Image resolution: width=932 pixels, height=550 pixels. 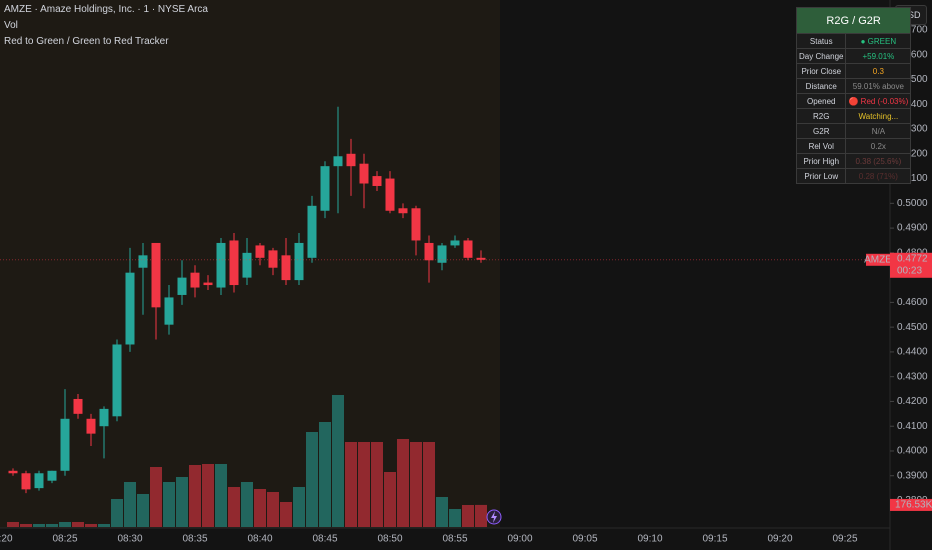 What do you see at coordinates (821, 41) in the screenshot?
I see `row-label: Status` at bounding box center [821, 41].